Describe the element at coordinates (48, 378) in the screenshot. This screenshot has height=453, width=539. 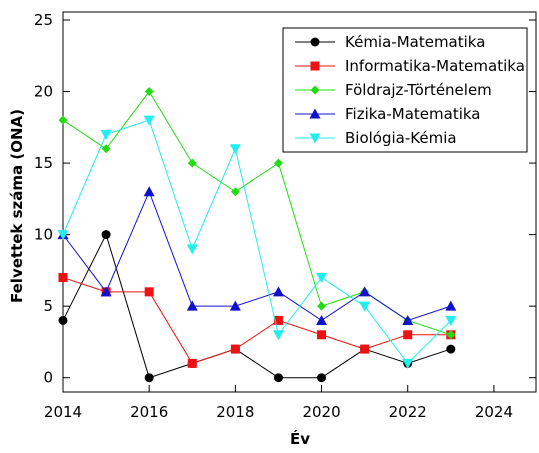
I see `y-tick-label: 0` at that location.